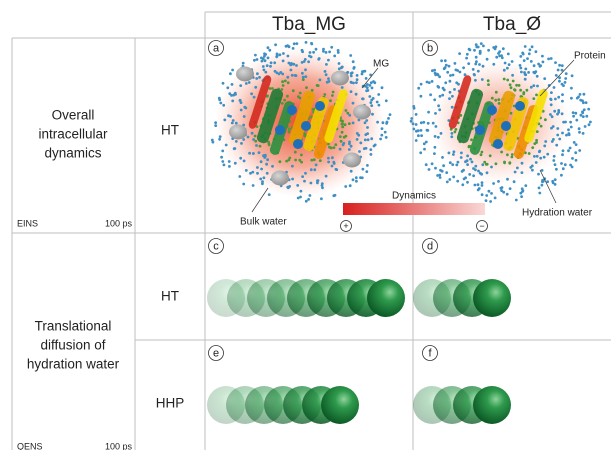 This screenshot has height=450, width=611. Describe the element at coordinates (73, 326) in the screenshot. I see `row-group-label: Translational` at that location.